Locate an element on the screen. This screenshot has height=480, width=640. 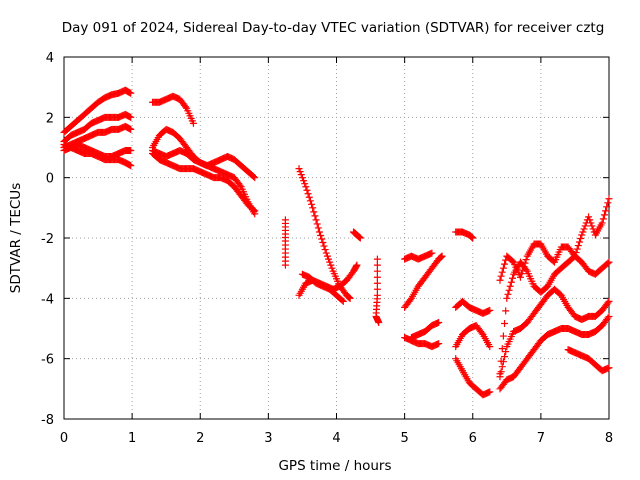
x-tick-label: 4 is located at coordinates (336, 438).